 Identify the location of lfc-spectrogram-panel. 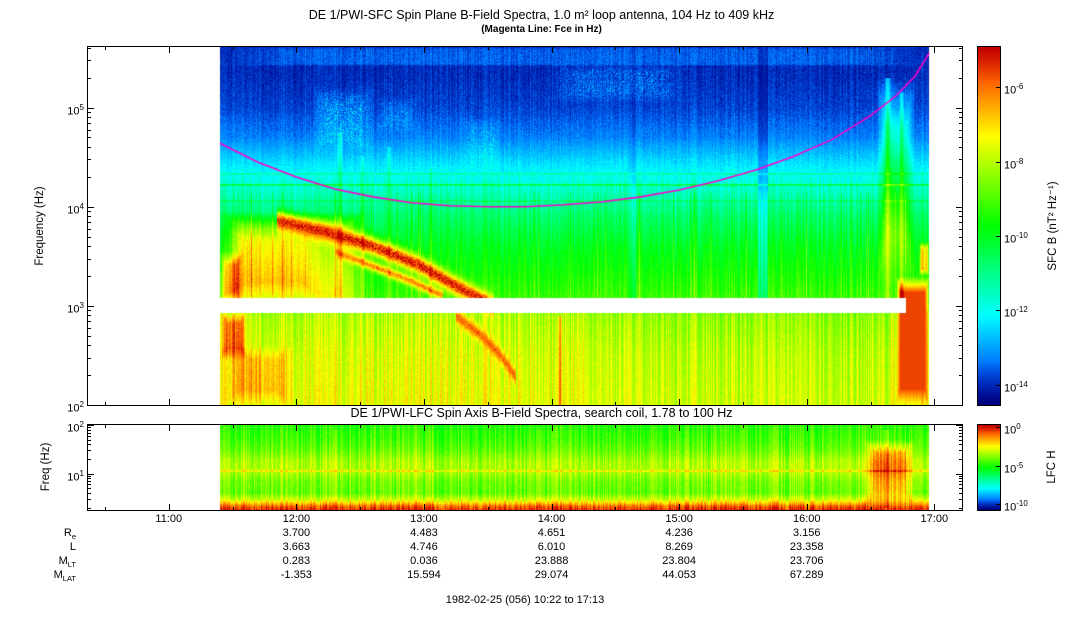
(525, 467).